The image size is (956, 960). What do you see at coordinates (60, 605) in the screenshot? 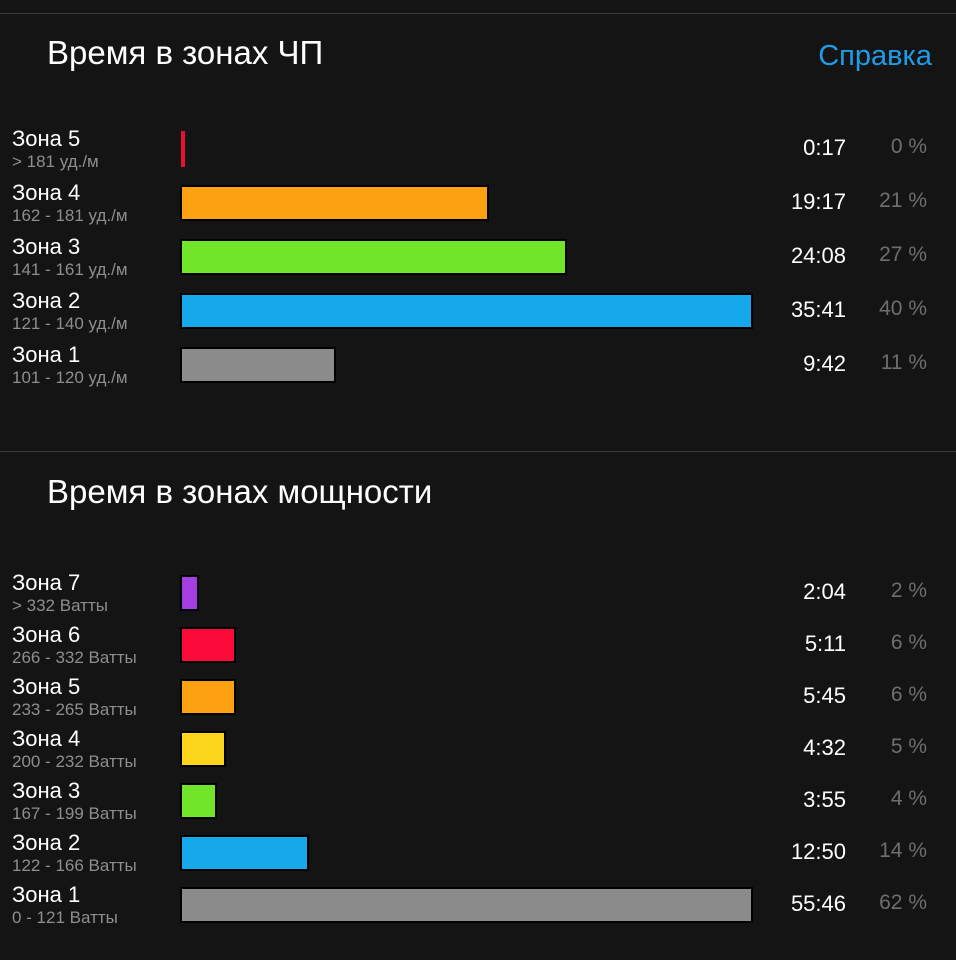
I see `zone-range: > 332 Ватты` at bounding box center [60, 605].